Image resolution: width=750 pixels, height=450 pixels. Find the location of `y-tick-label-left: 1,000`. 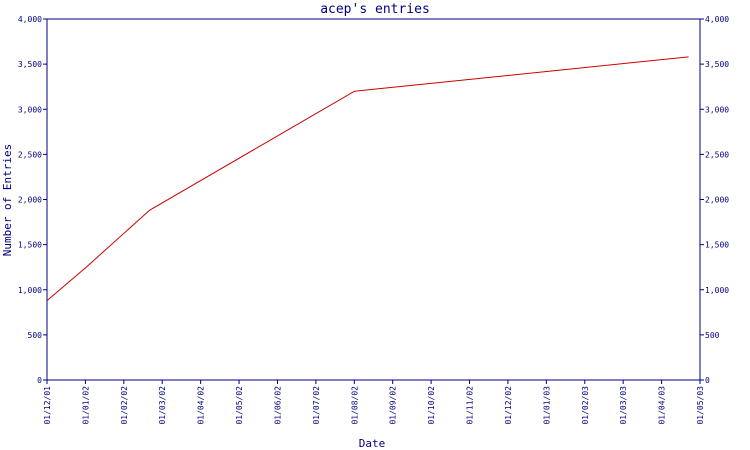

y-tick-label-left: 1,000 is located at coordinates (30, 290).